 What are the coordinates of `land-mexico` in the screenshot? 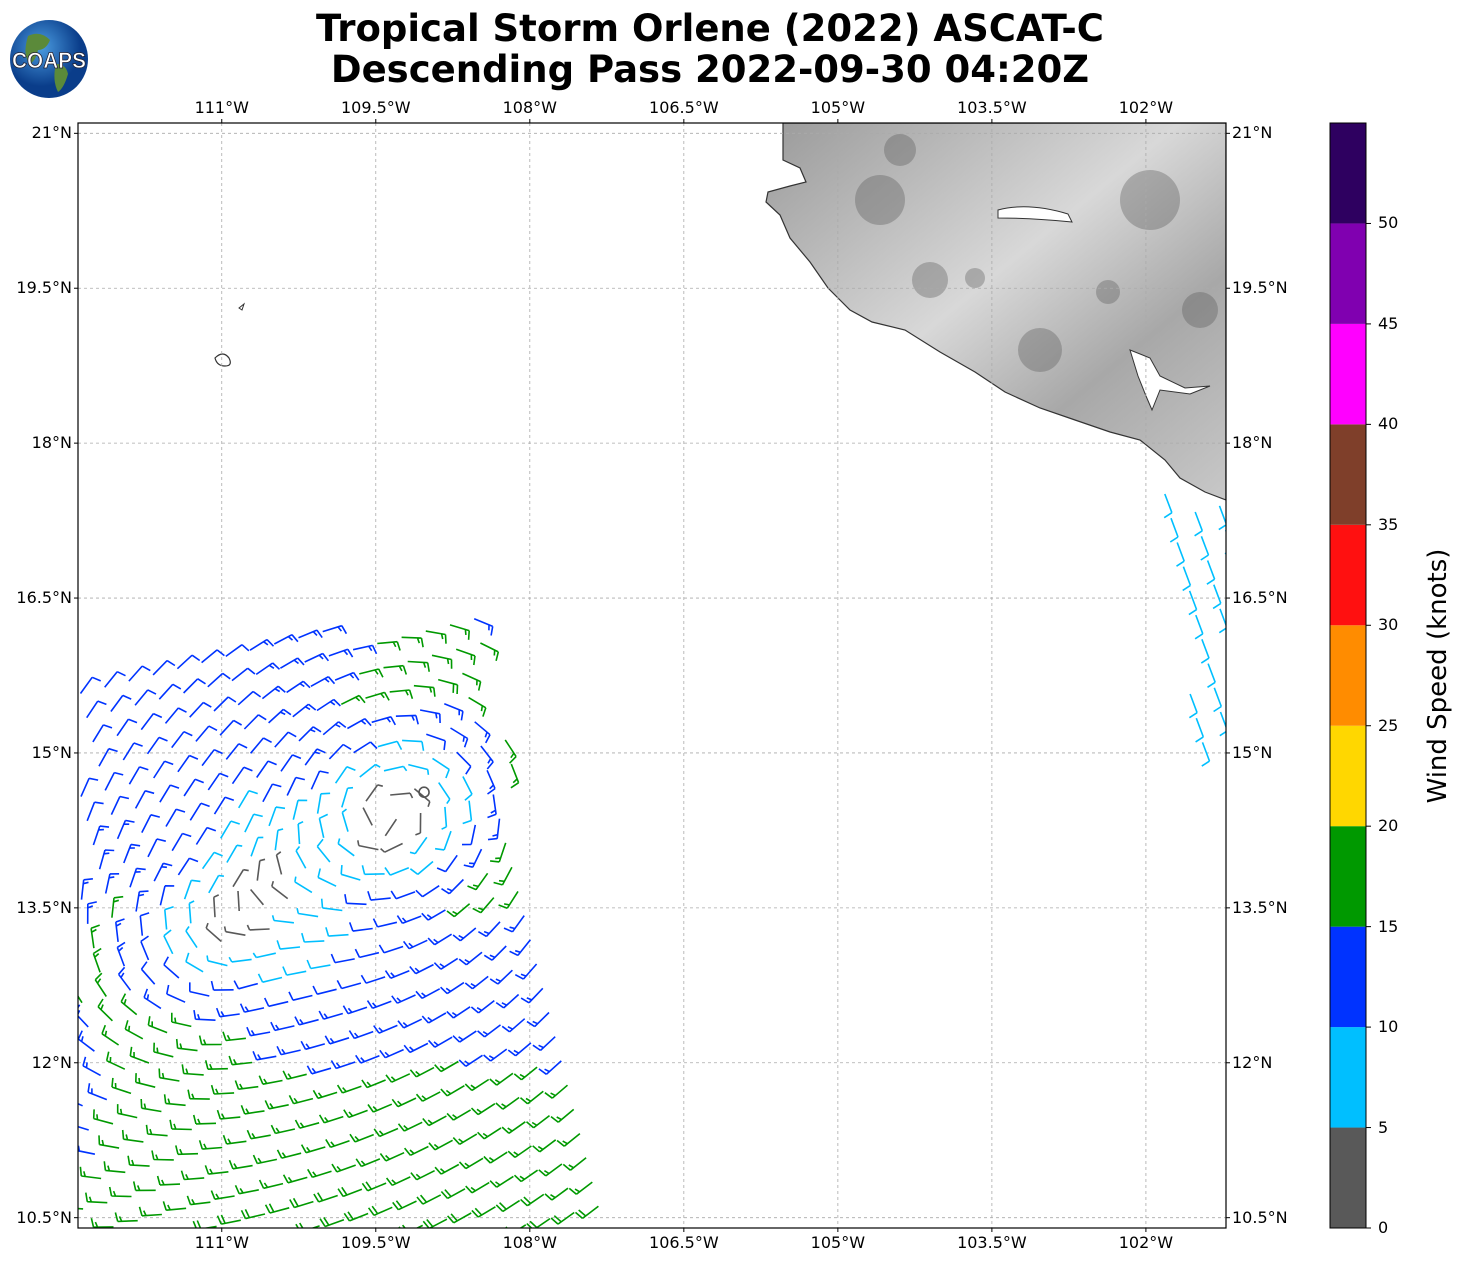 It's located at (995, 312).